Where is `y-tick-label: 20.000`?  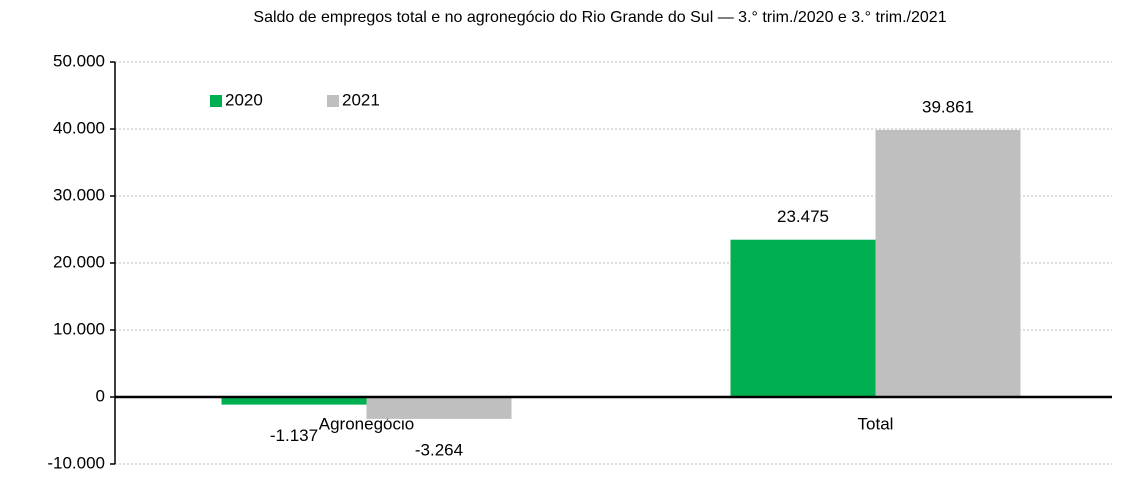
y-tick-label: 20.000 is located at coordinates (79, 261).